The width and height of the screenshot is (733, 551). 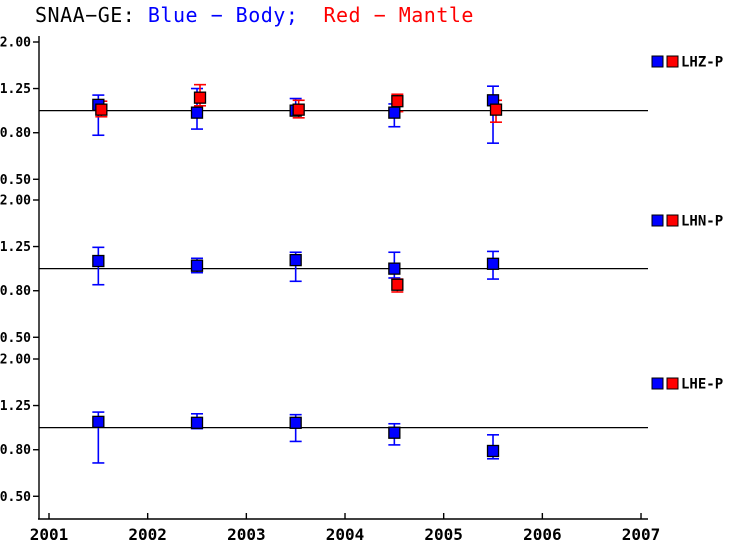 What do you see at coordinates (542, 534) in the screenshot?
I see `x-tick-label: 2006` at bounding box center [542, 534].